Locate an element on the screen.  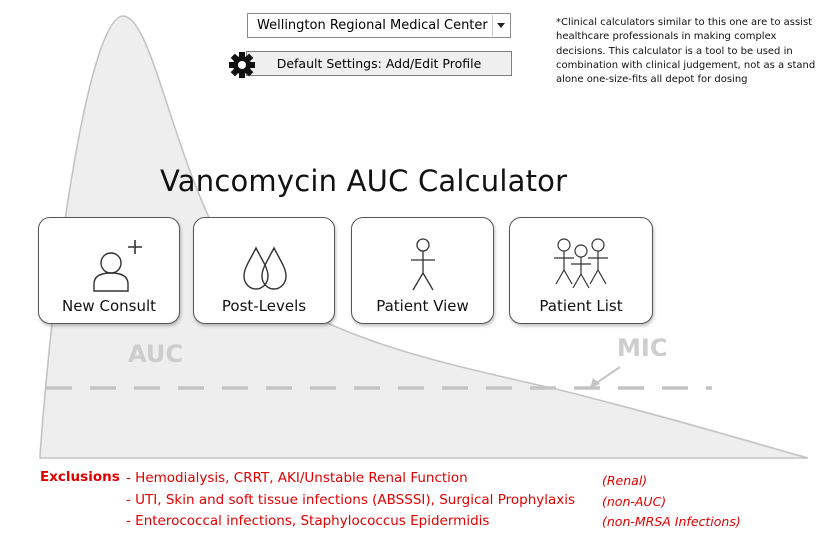
add-person-icon is located at coordinates (117, 266).